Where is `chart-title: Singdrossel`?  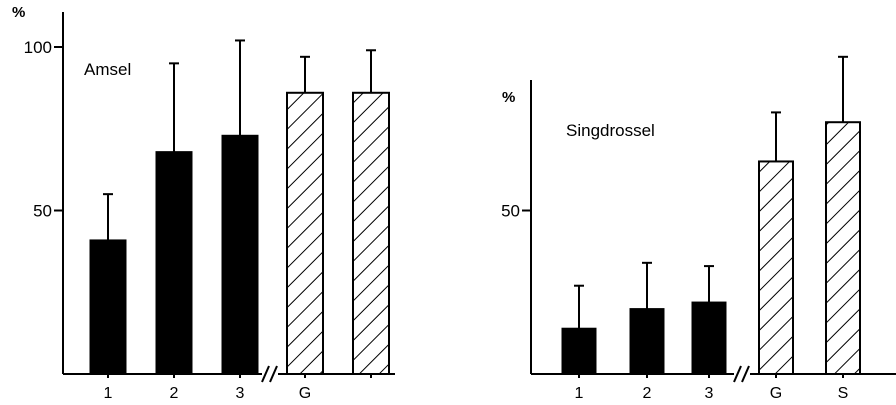
chart-title: Singdrossel is located at coordinates (610, 130).